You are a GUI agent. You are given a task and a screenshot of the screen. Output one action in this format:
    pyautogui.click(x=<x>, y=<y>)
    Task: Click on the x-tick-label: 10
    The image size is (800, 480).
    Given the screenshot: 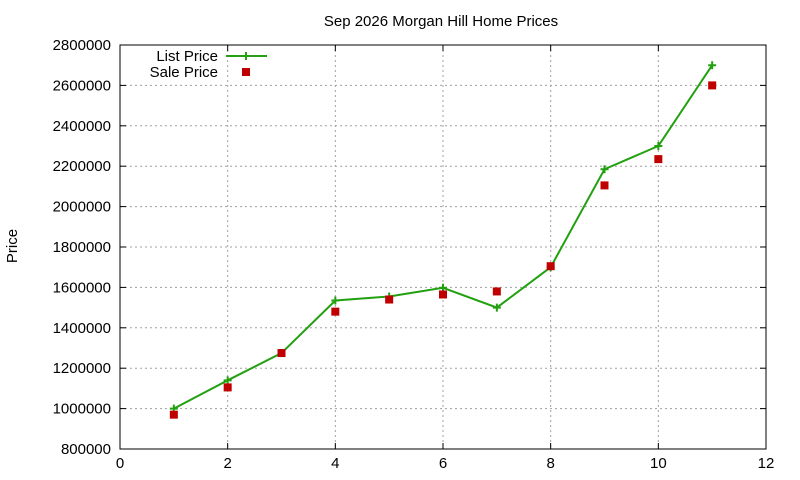 What is the action you would take?
    pyautogui.click(x=658, y=463)
    